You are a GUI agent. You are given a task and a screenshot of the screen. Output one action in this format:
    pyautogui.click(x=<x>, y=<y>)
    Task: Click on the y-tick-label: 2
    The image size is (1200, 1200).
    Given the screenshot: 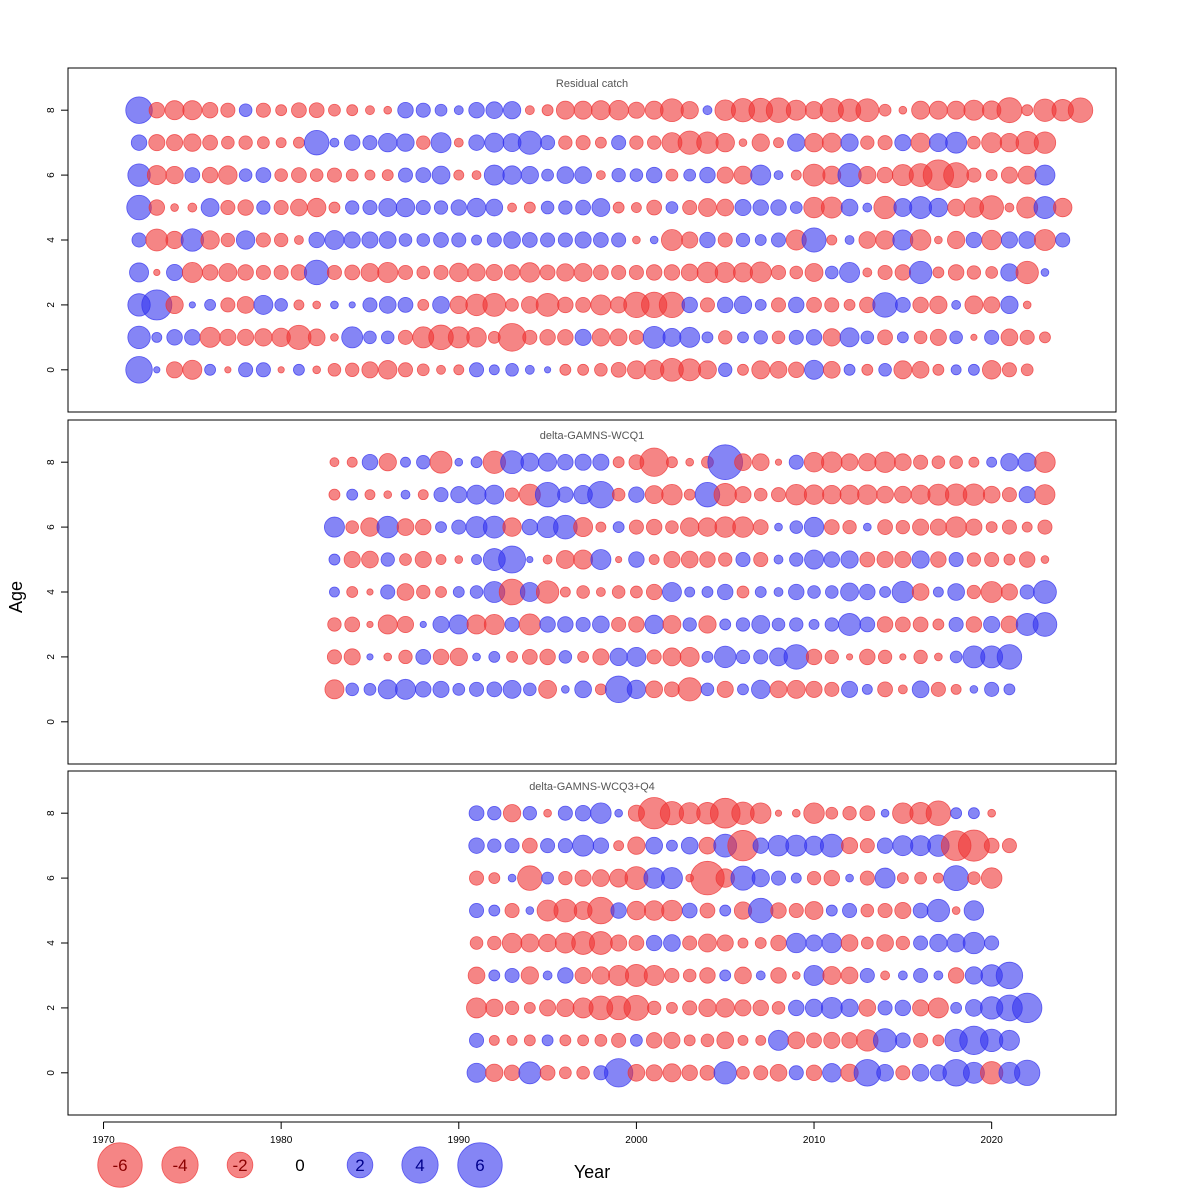 What is the action you would take?
    pyautogui.click(x=51, y=1008)
    